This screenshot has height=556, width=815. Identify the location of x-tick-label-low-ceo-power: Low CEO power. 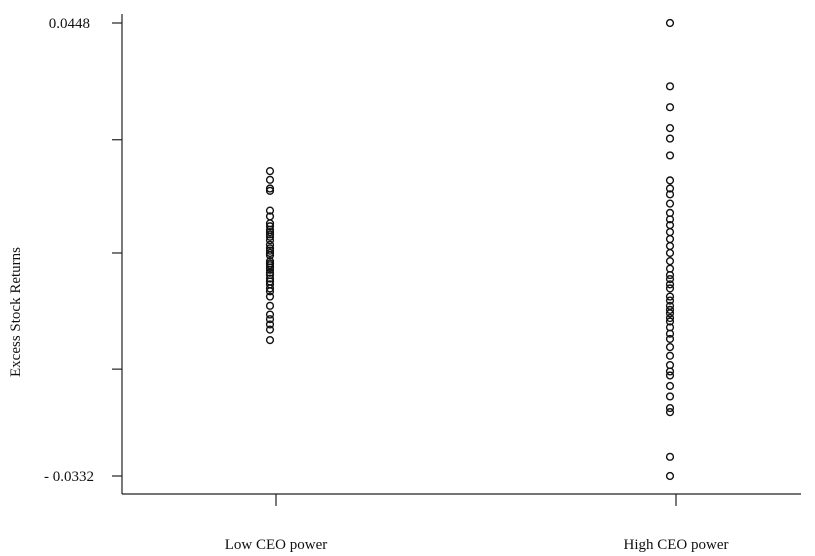
(276, 545).